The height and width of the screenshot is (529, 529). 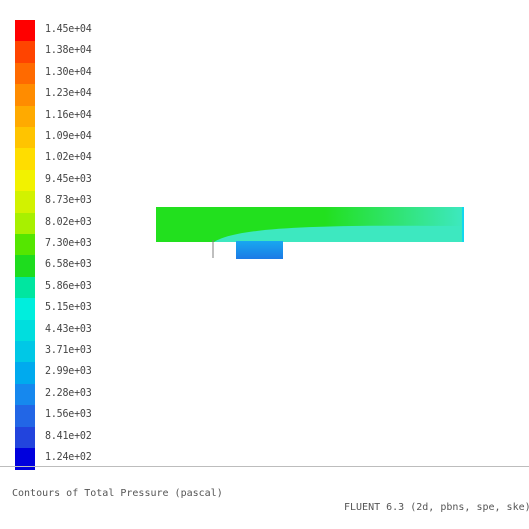 I want to click on legend-tick-label: 1.30e+04, so click(x=68, y=72).